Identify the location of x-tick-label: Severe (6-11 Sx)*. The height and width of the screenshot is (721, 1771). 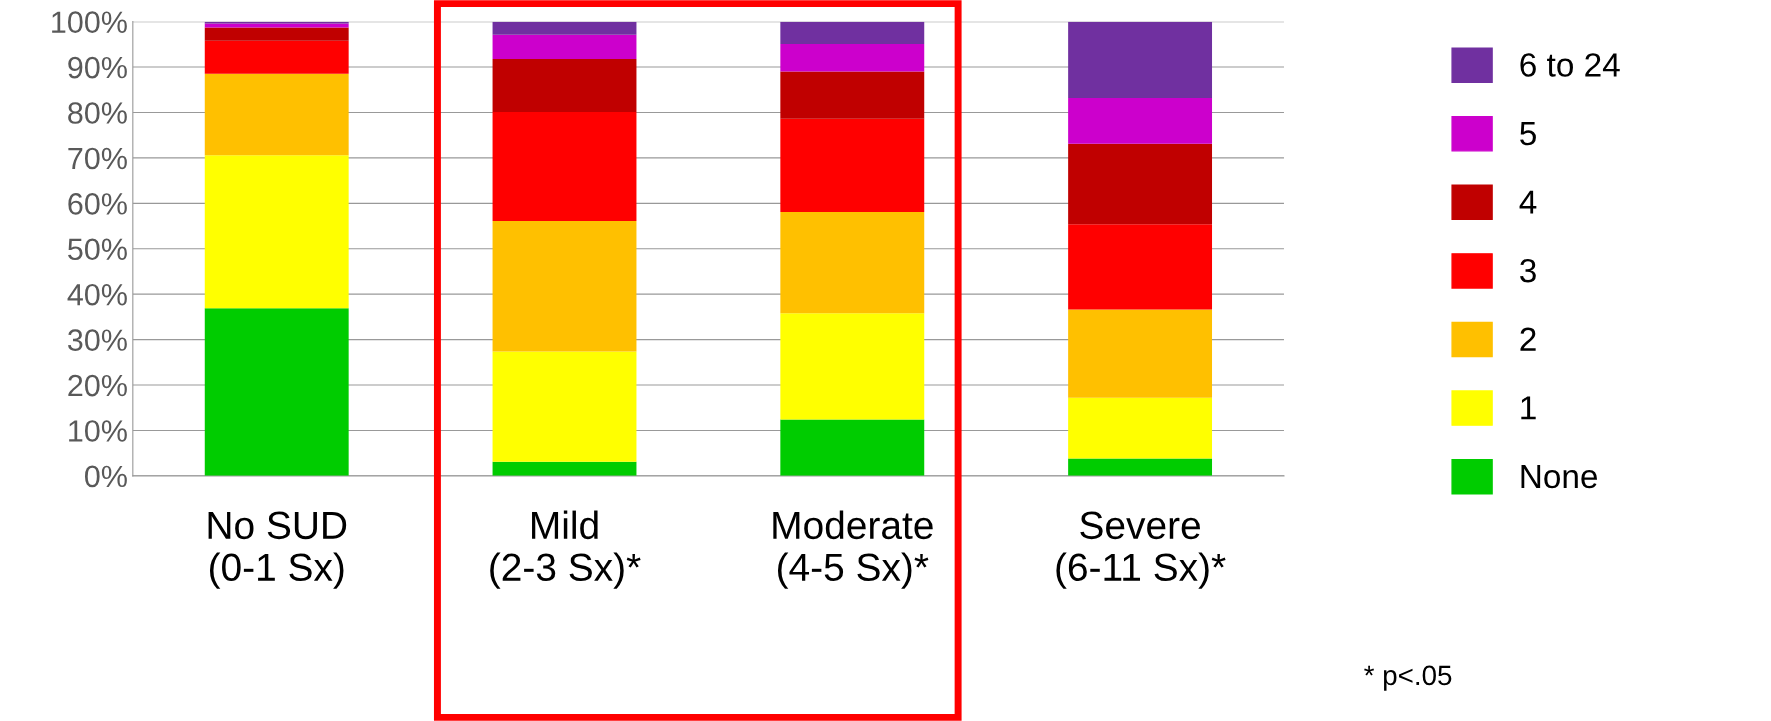
(1141, 550).